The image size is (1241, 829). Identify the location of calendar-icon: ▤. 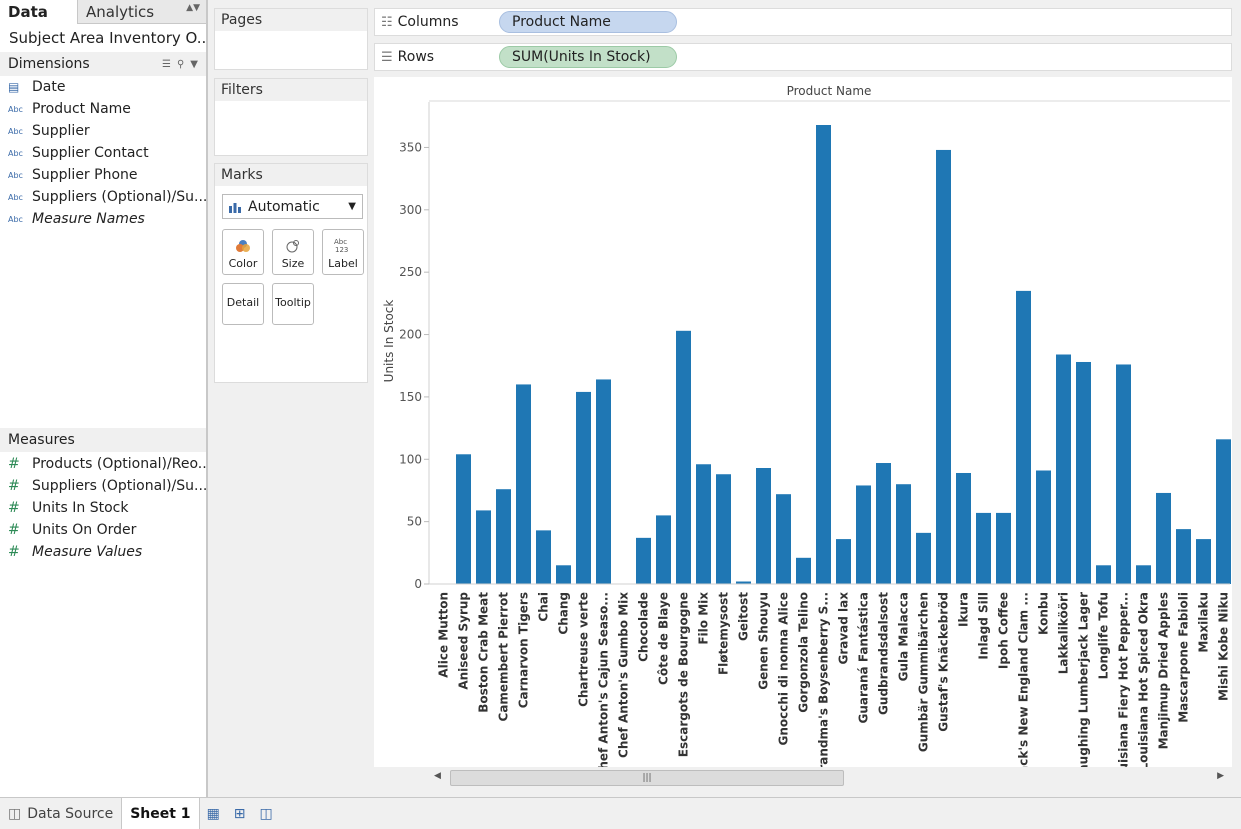
(14, 87).